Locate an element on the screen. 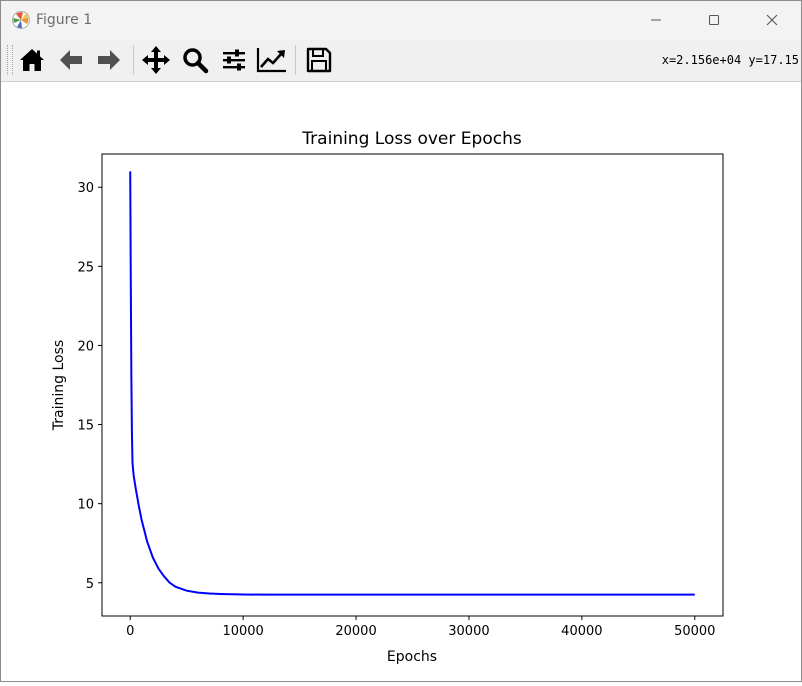 This screenshot has width=802, height=686. pan-button is located at coordinates (156, 60).